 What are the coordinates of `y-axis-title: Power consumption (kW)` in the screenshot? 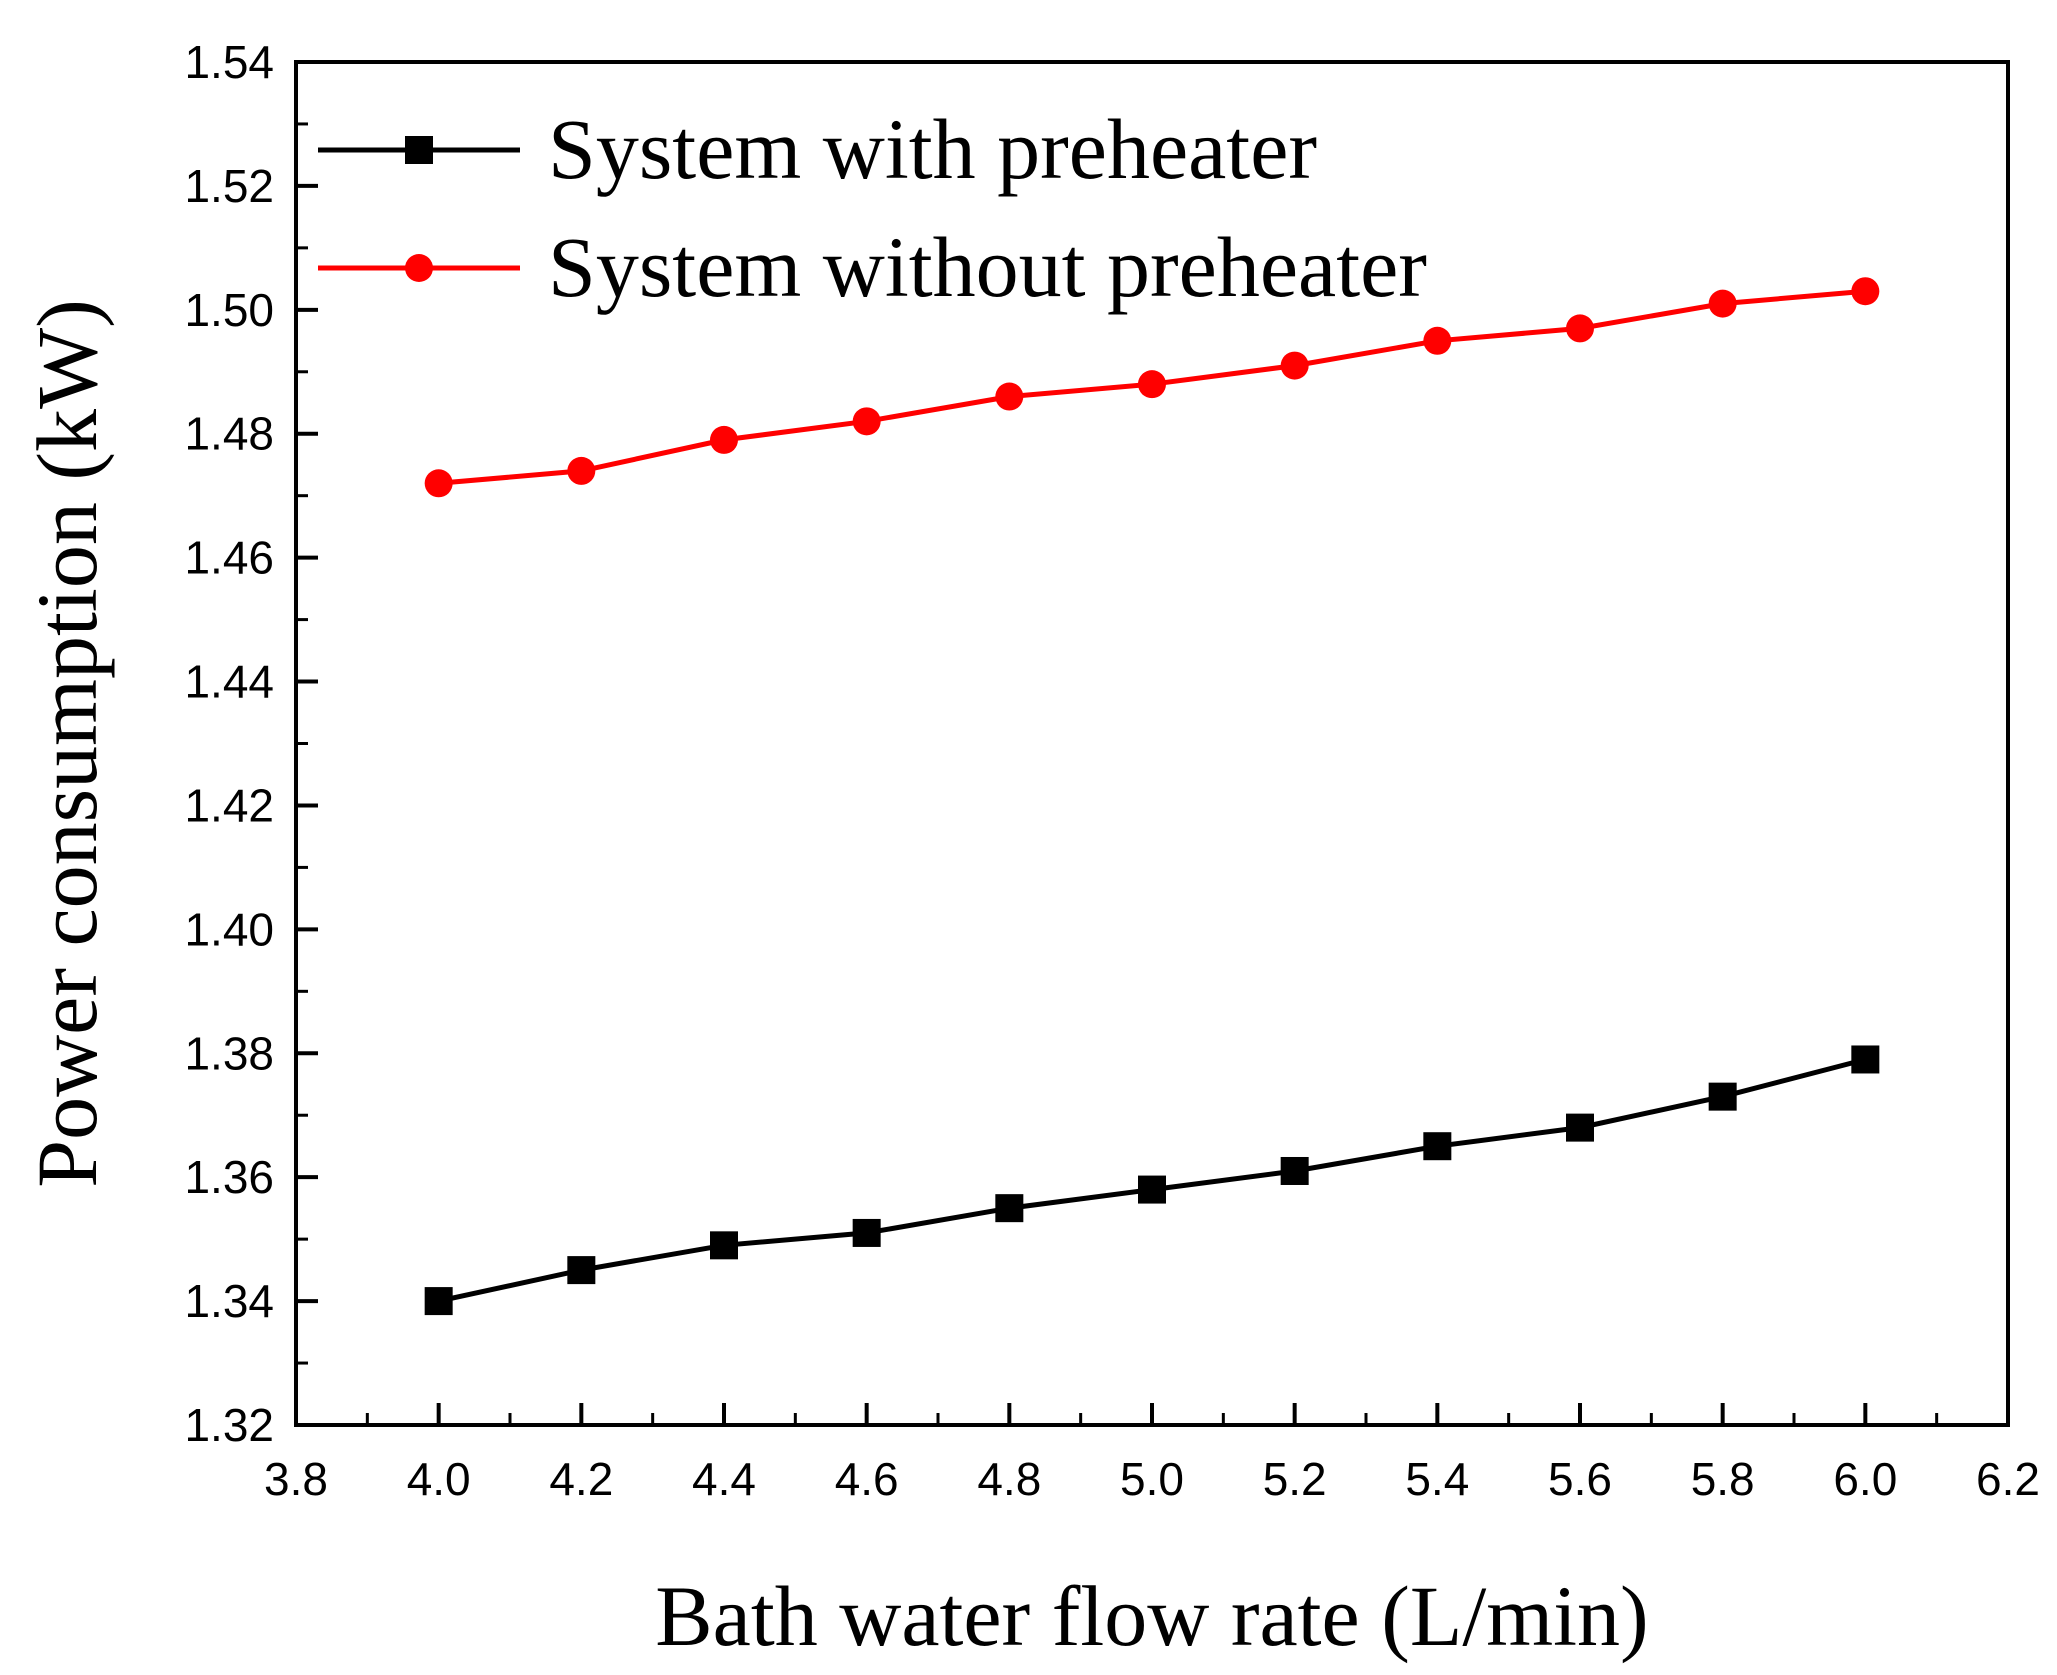 It's located at (67, 743).